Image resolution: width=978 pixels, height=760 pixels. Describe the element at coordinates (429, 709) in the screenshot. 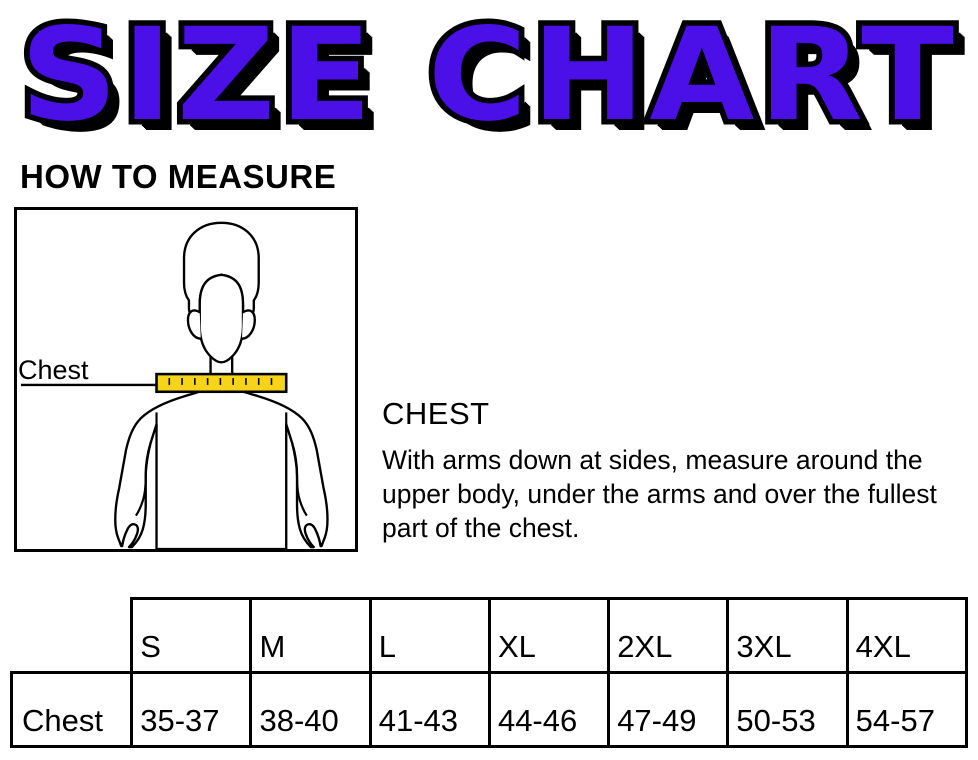

I see `table-cell-chest-l: 41-43` at that location.